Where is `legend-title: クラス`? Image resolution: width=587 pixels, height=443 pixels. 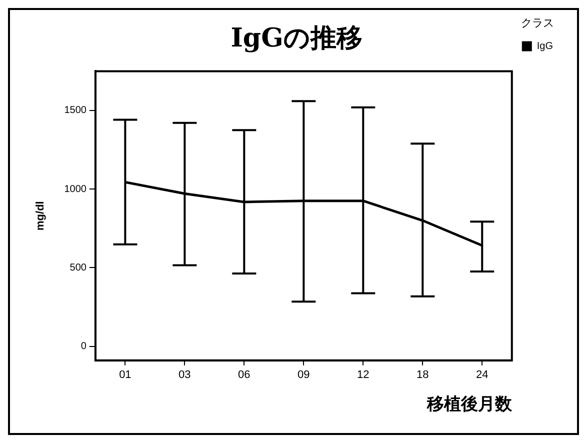 legend-title: クラス is located at coordinates (537, 24).